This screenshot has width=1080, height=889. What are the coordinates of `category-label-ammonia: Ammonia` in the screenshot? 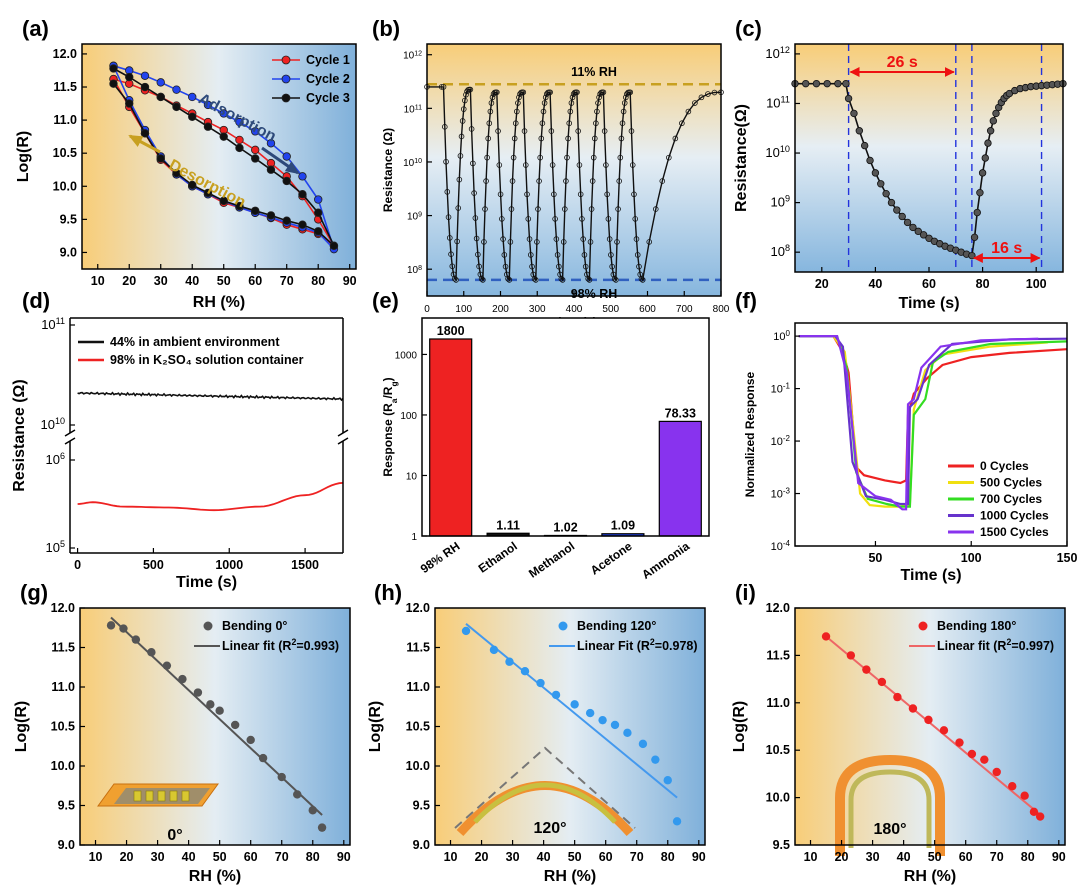 It's located at (665, 560).